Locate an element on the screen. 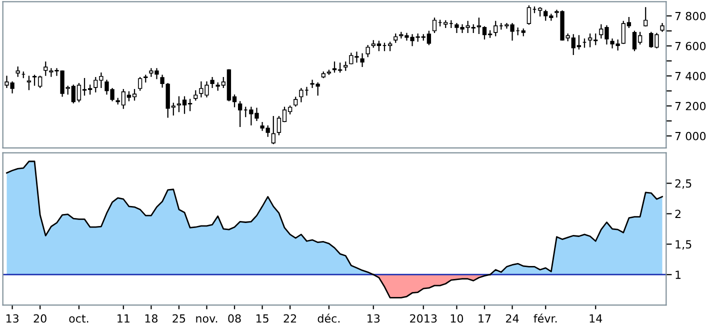 The width and height of the screenshot is (714, 328). x-tick-label: nov. is located at coordinates (207, 319).